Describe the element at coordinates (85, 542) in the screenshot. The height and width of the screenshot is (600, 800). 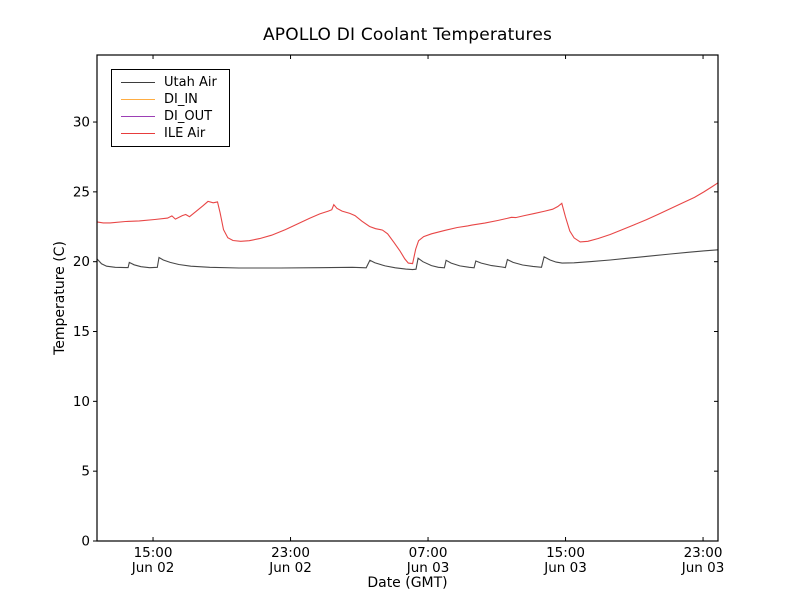
I see `y-tick-label: 0` at that location.